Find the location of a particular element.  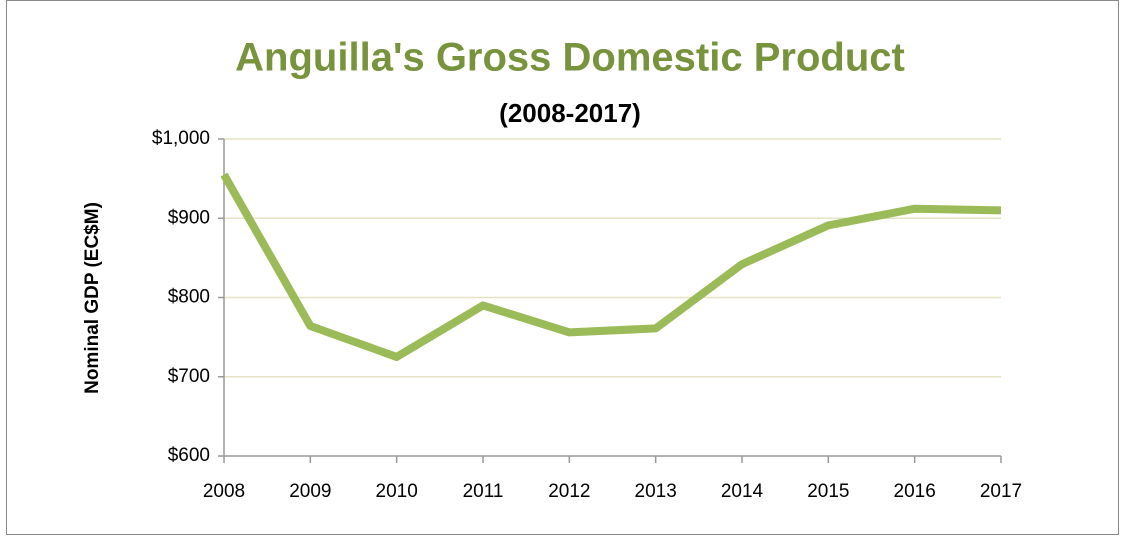

x-tick-label: 2009 is located at coordinates (310, 491).